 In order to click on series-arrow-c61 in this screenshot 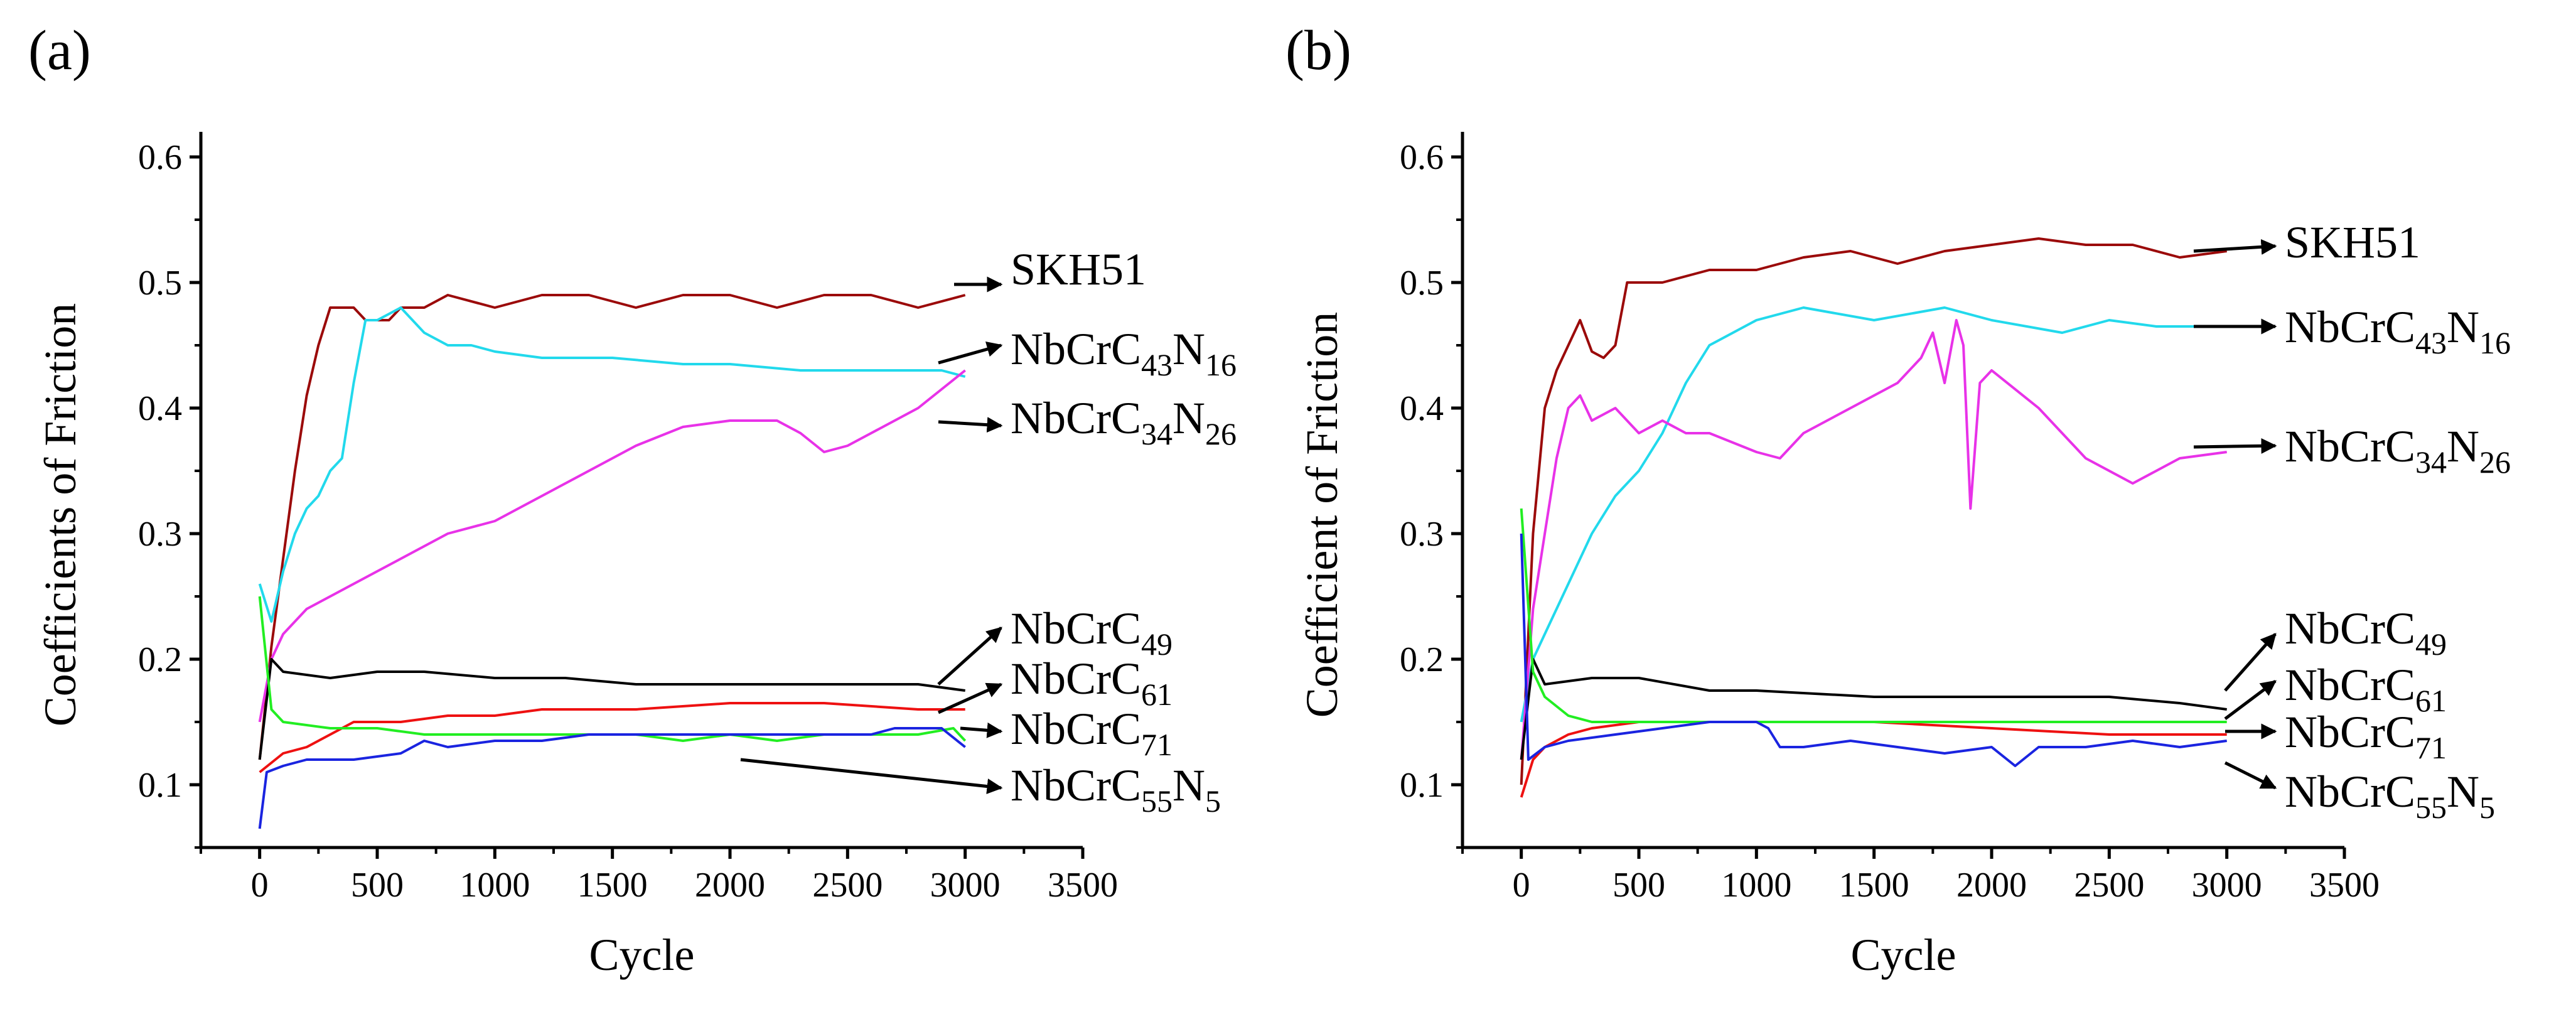, I will do `click(970, 698)`.